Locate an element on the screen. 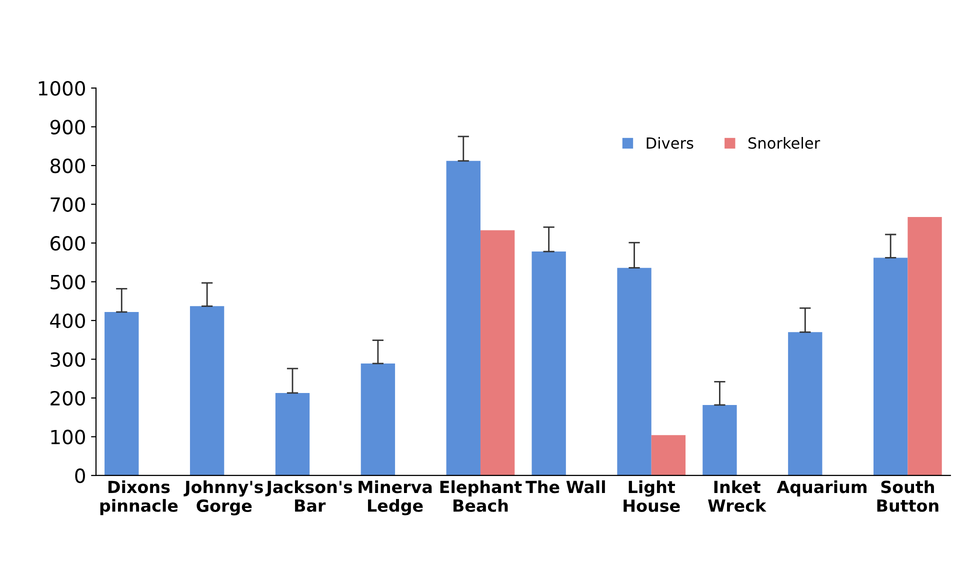 Image resolution: width=960 pixels, height=587 pixels. legend-label: Divers is located at coordinates (670, 143).